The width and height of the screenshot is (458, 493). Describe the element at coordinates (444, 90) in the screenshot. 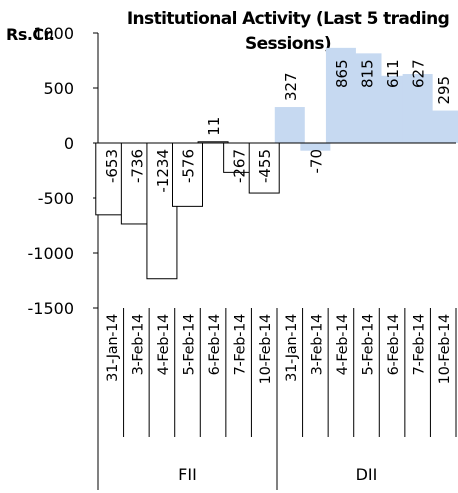

I see `data-label: 295` at that location.